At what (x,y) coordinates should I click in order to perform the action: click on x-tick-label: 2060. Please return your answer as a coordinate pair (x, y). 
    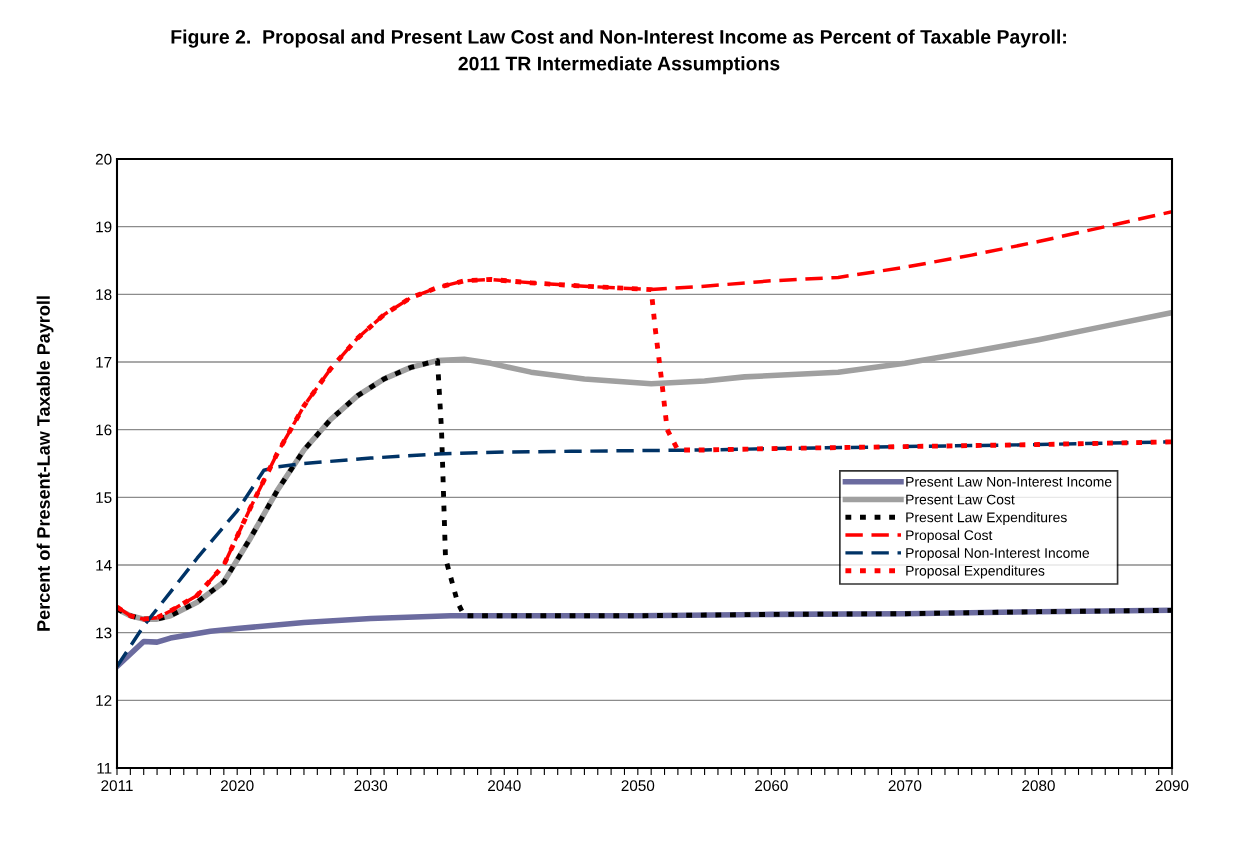
    Looking at the image, I should click on (771, 786).